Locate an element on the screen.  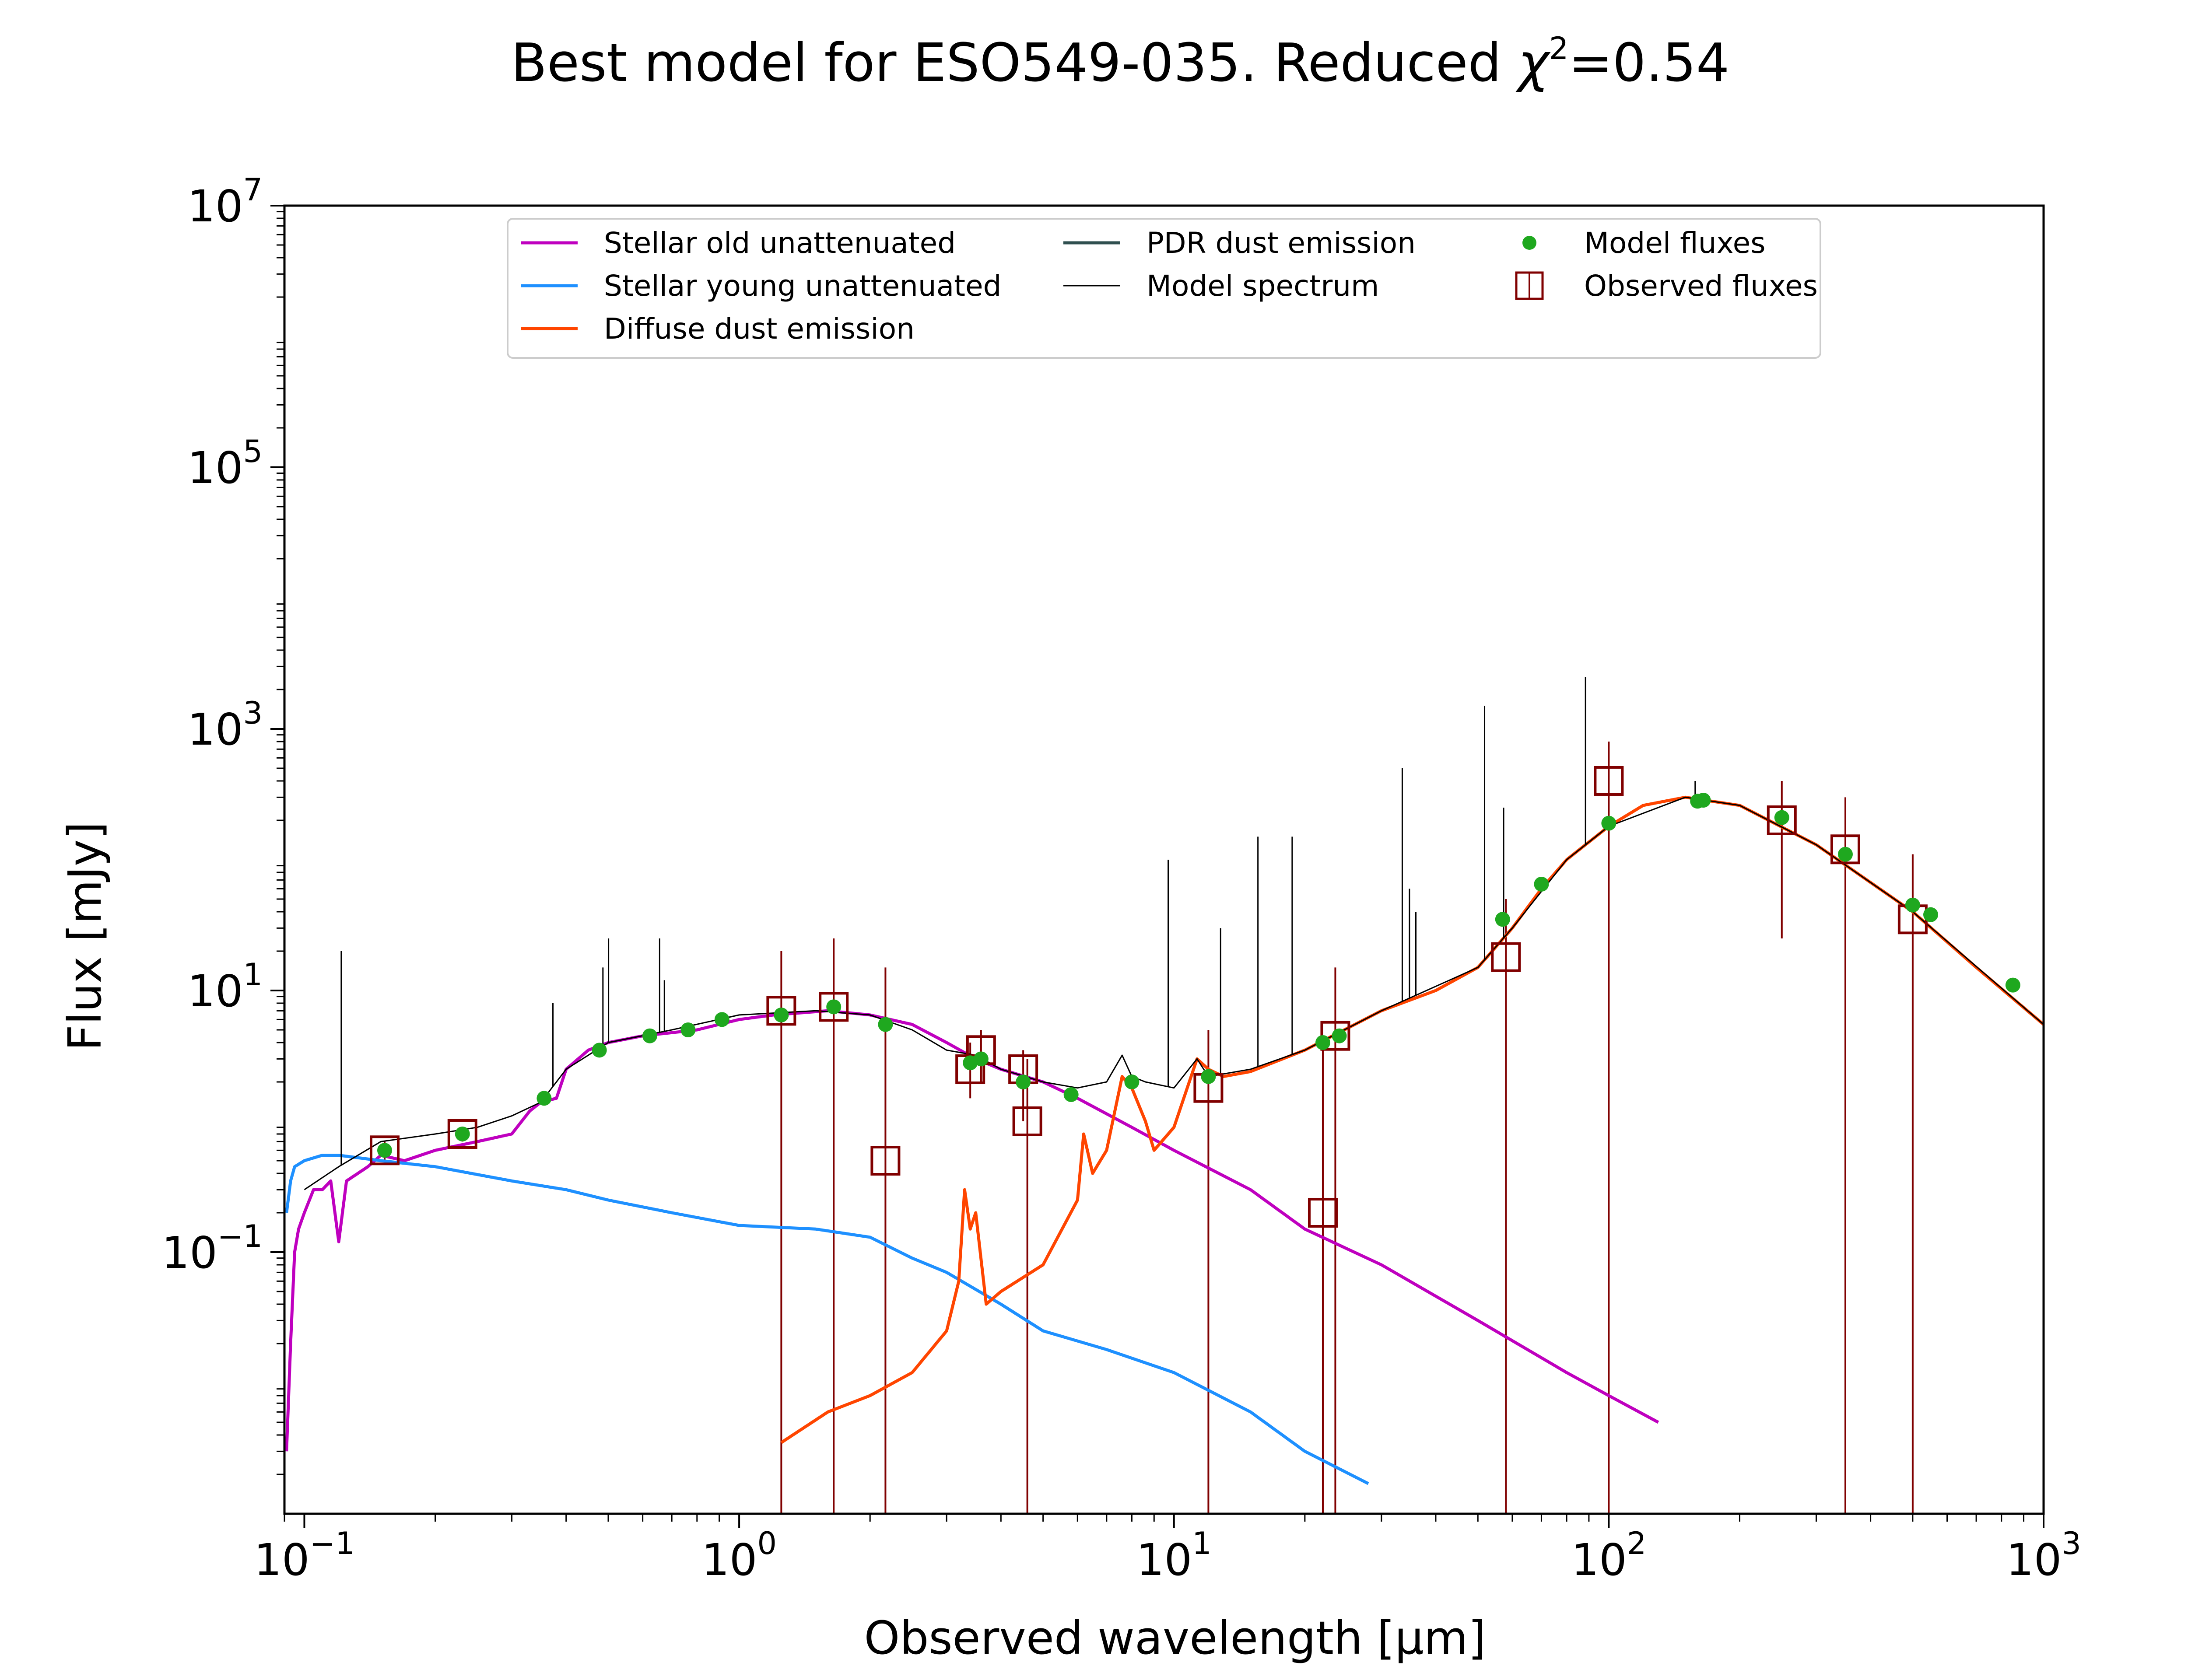
x-tick-label: 10² is located at coordinates (1608, 1556).